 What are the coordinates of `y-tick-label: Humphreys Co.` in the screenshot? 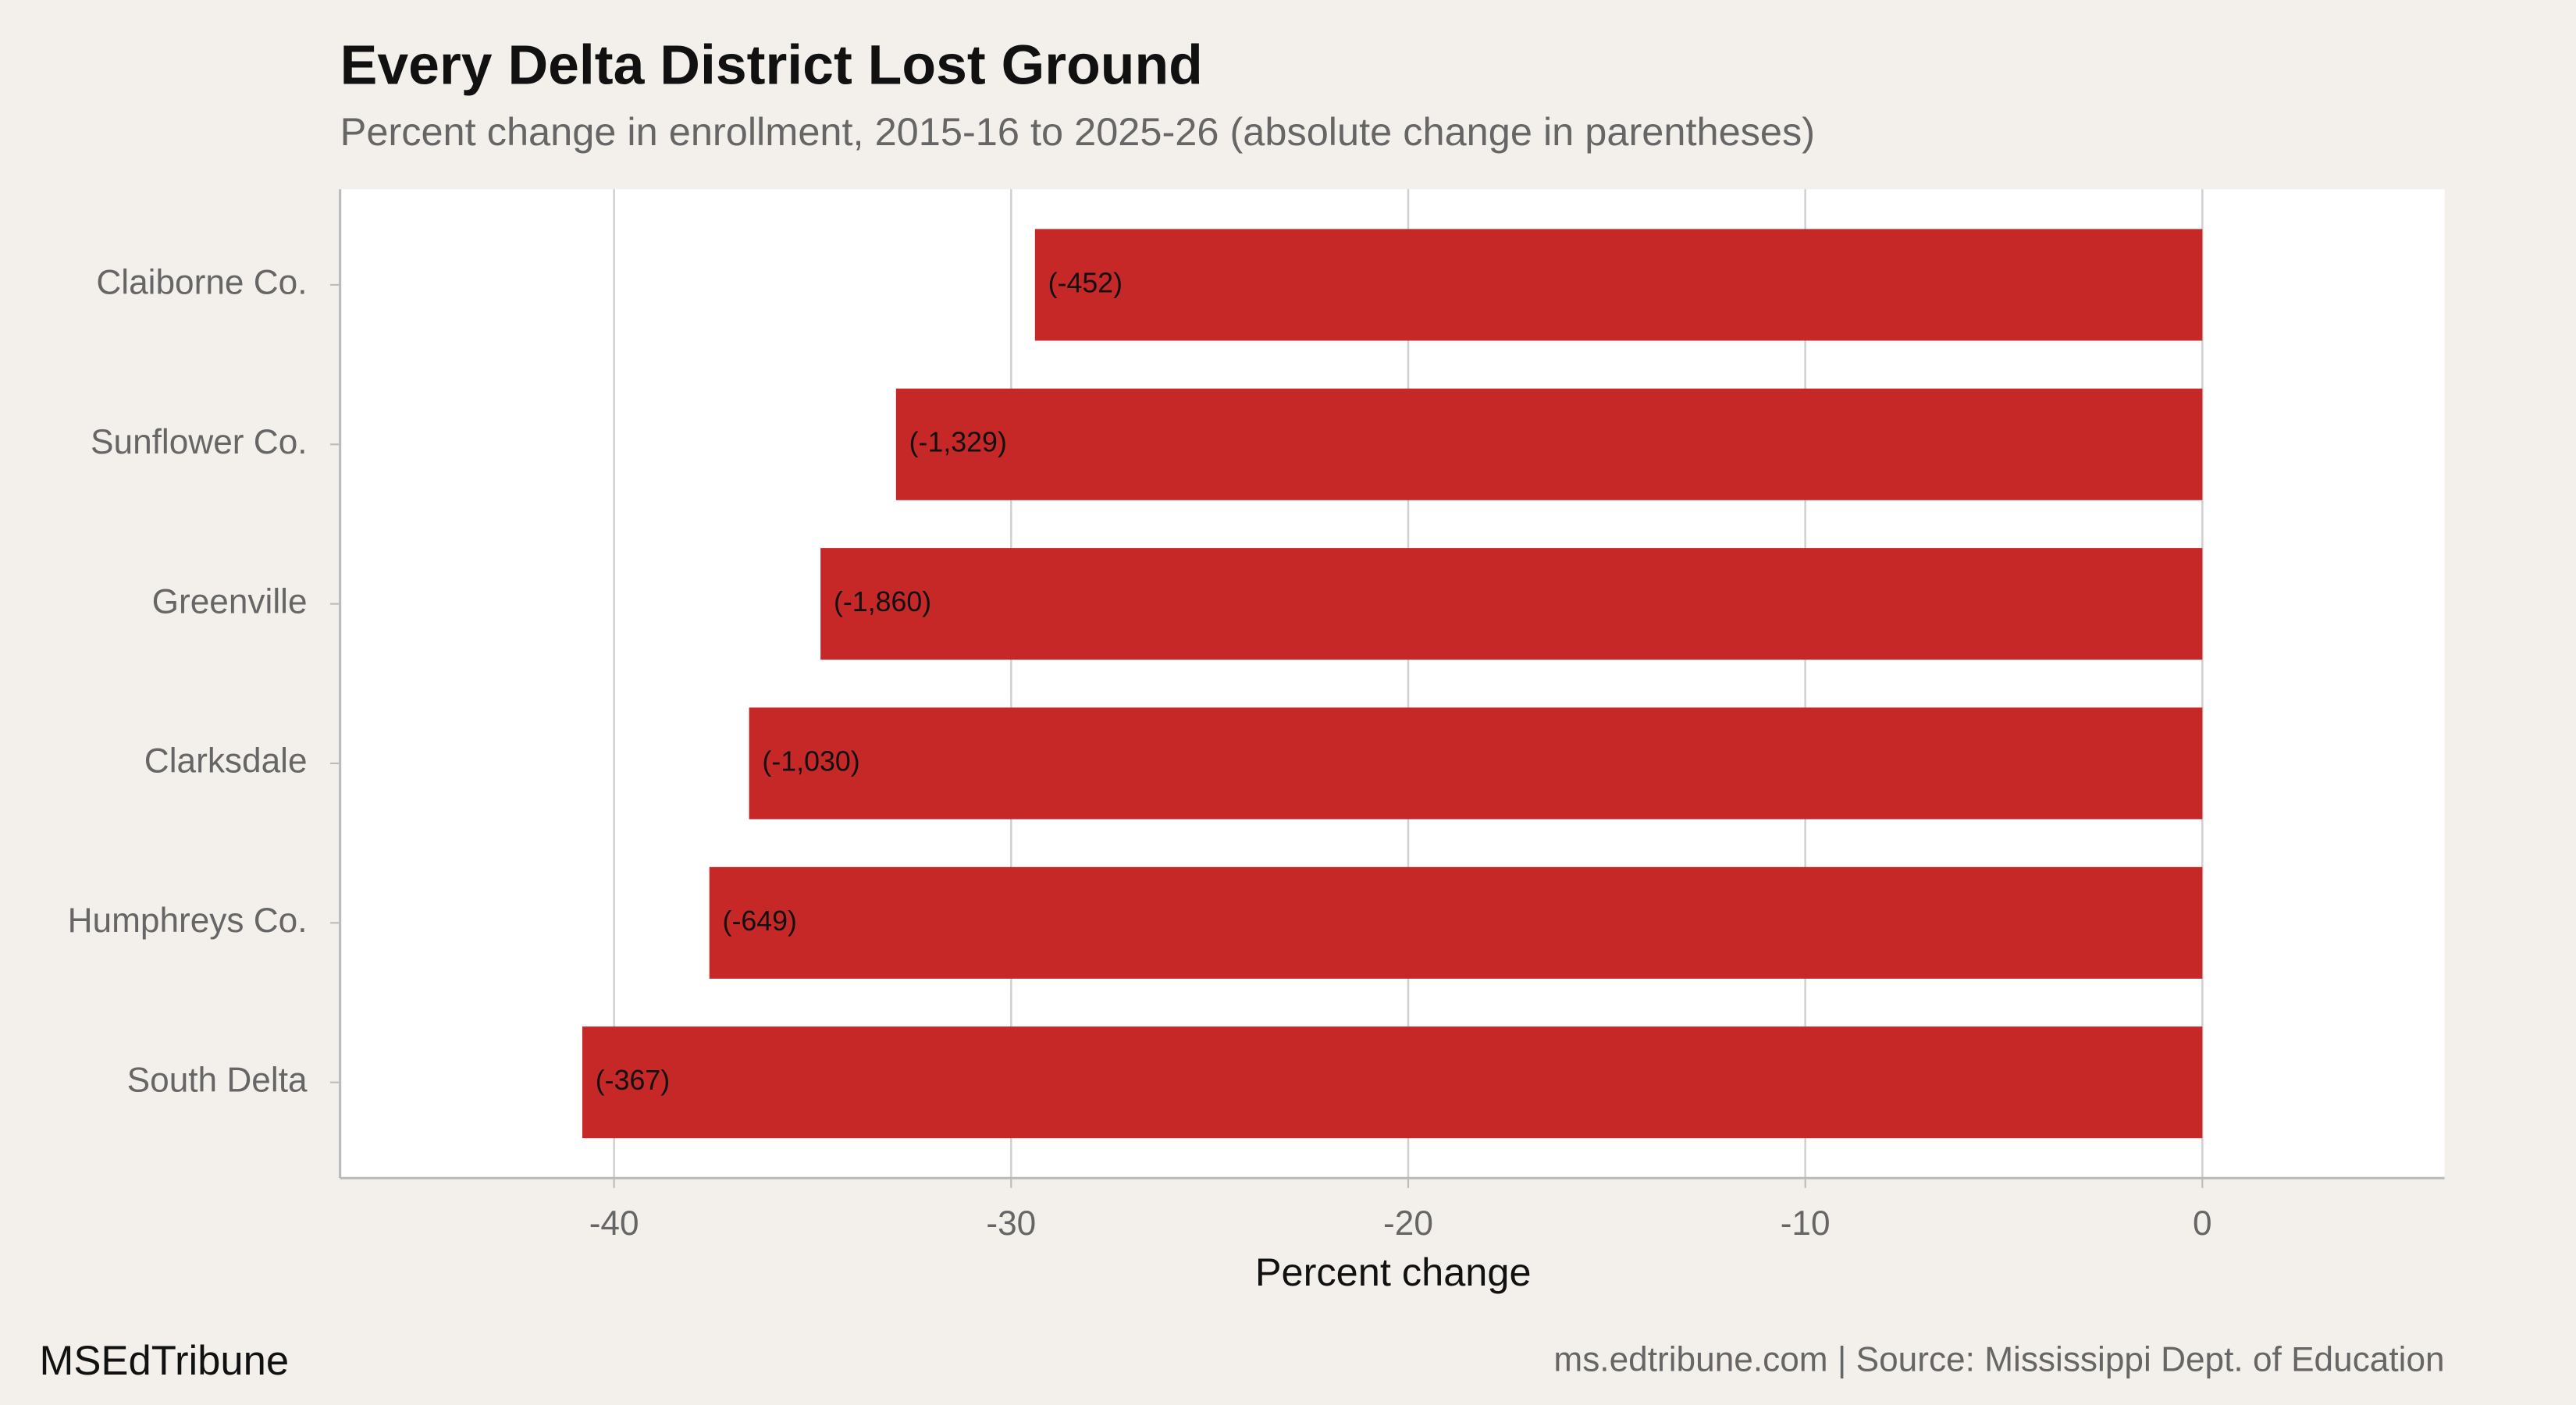 It's located at (188, 921).